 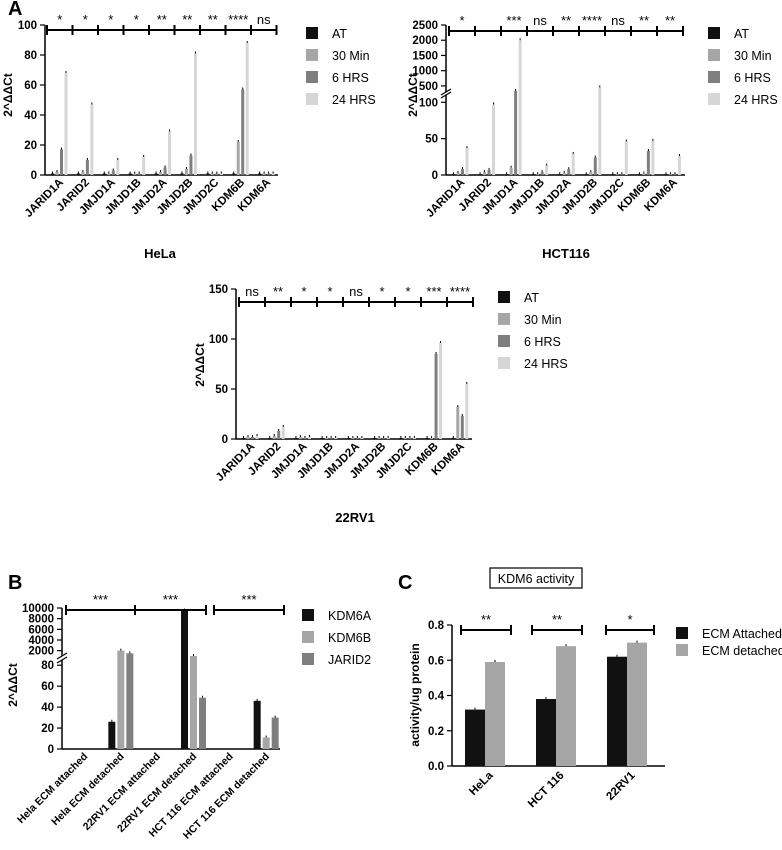 I want to click on hela-y-tick-label: 40, so click(x=30, y=116).